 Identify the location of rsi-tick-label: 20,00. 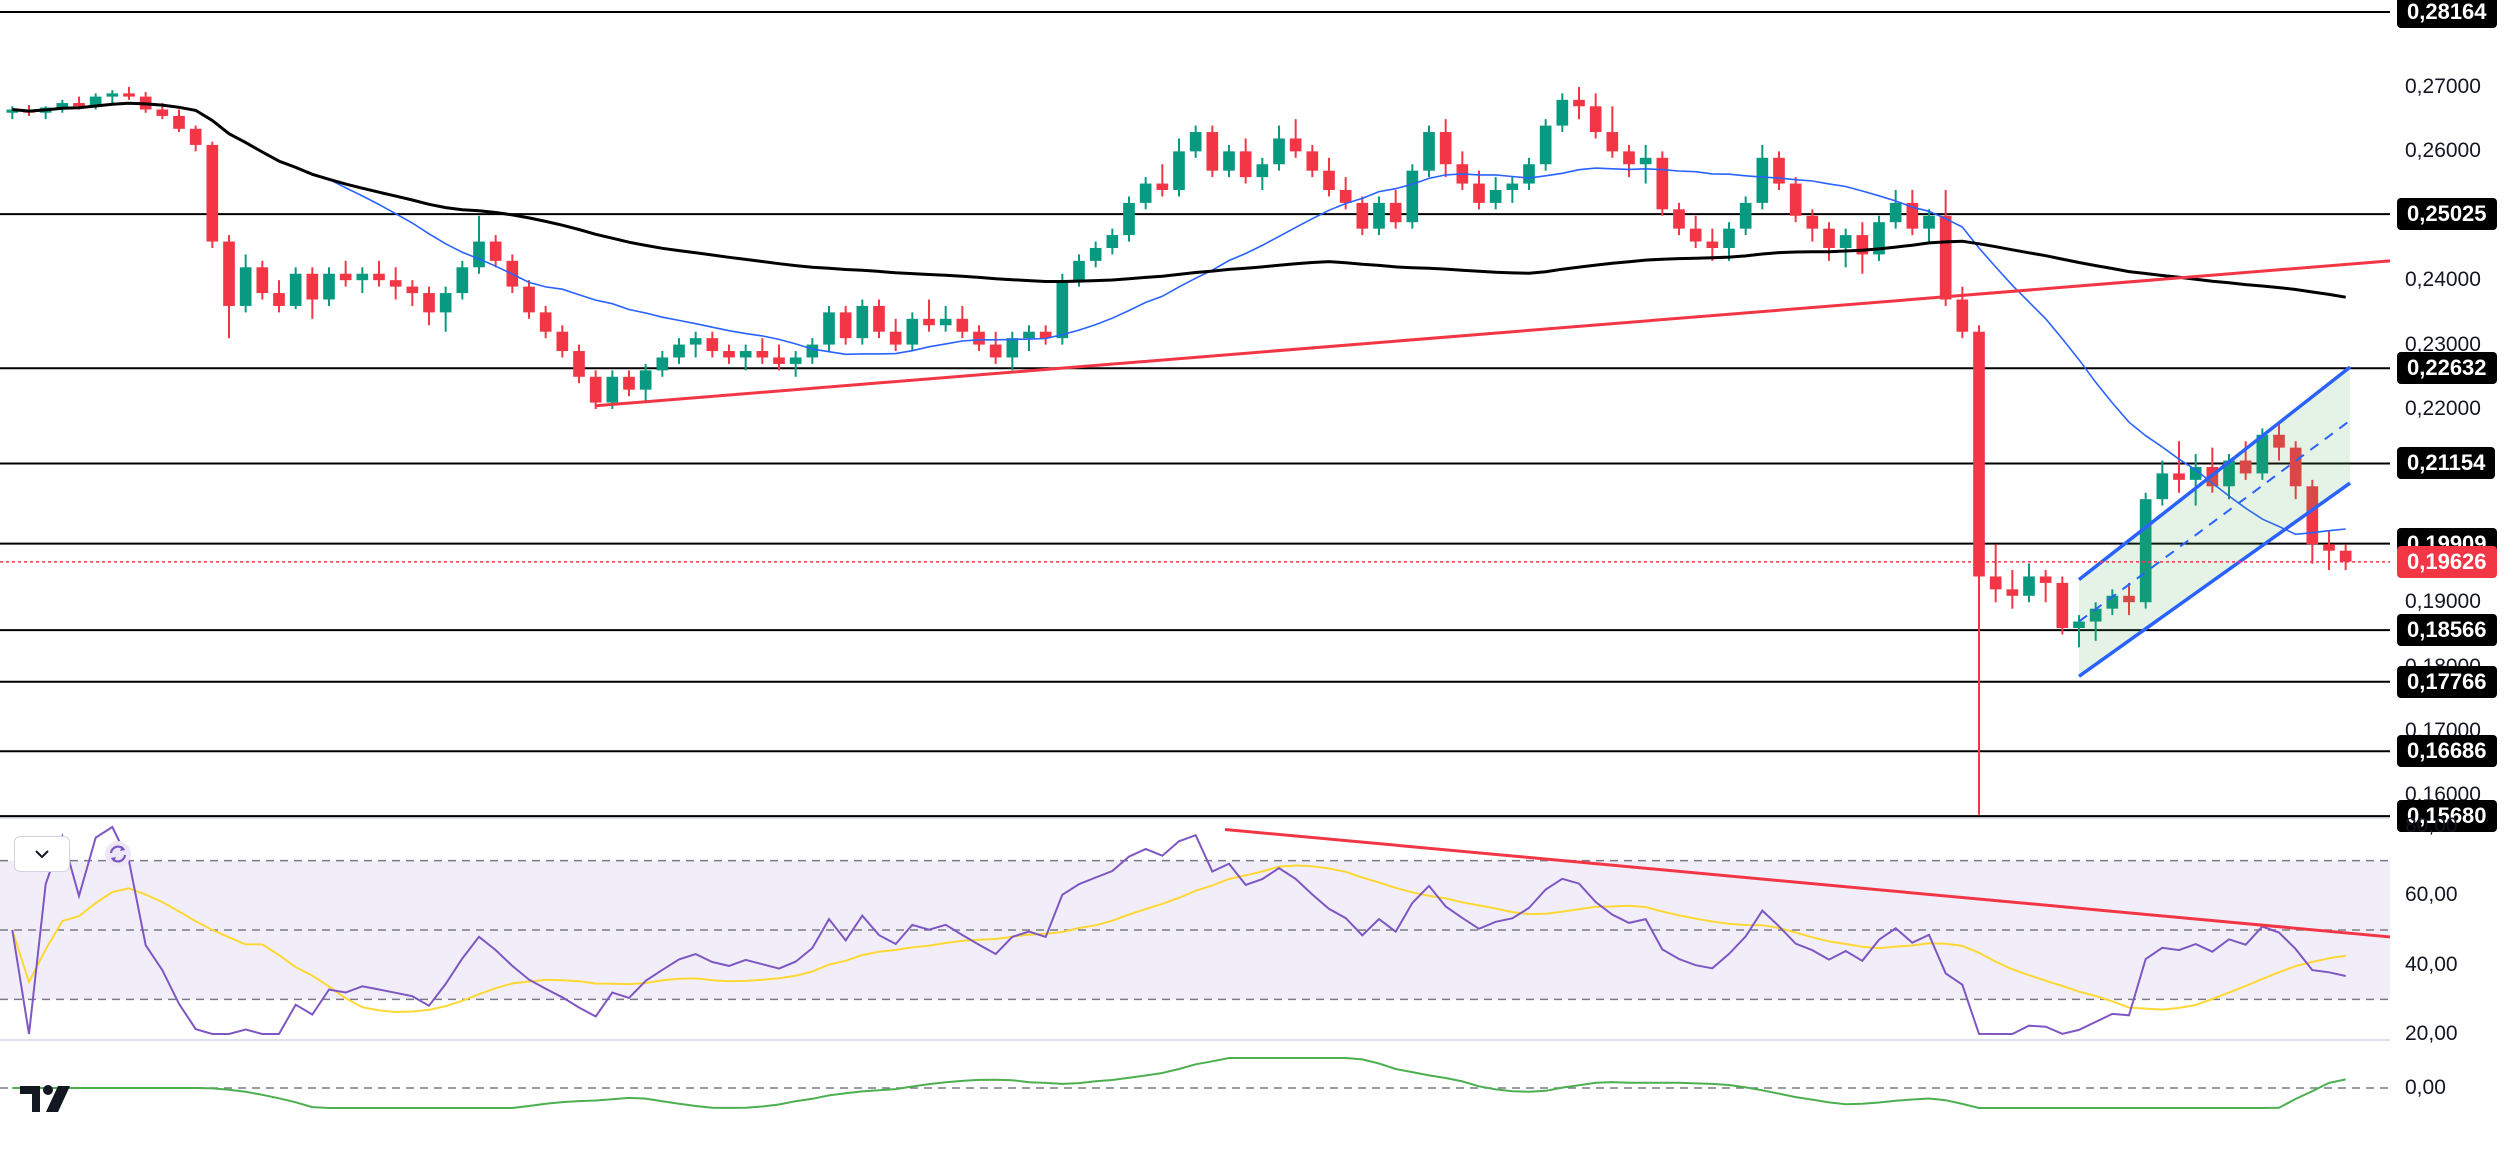
(2431, 1033).